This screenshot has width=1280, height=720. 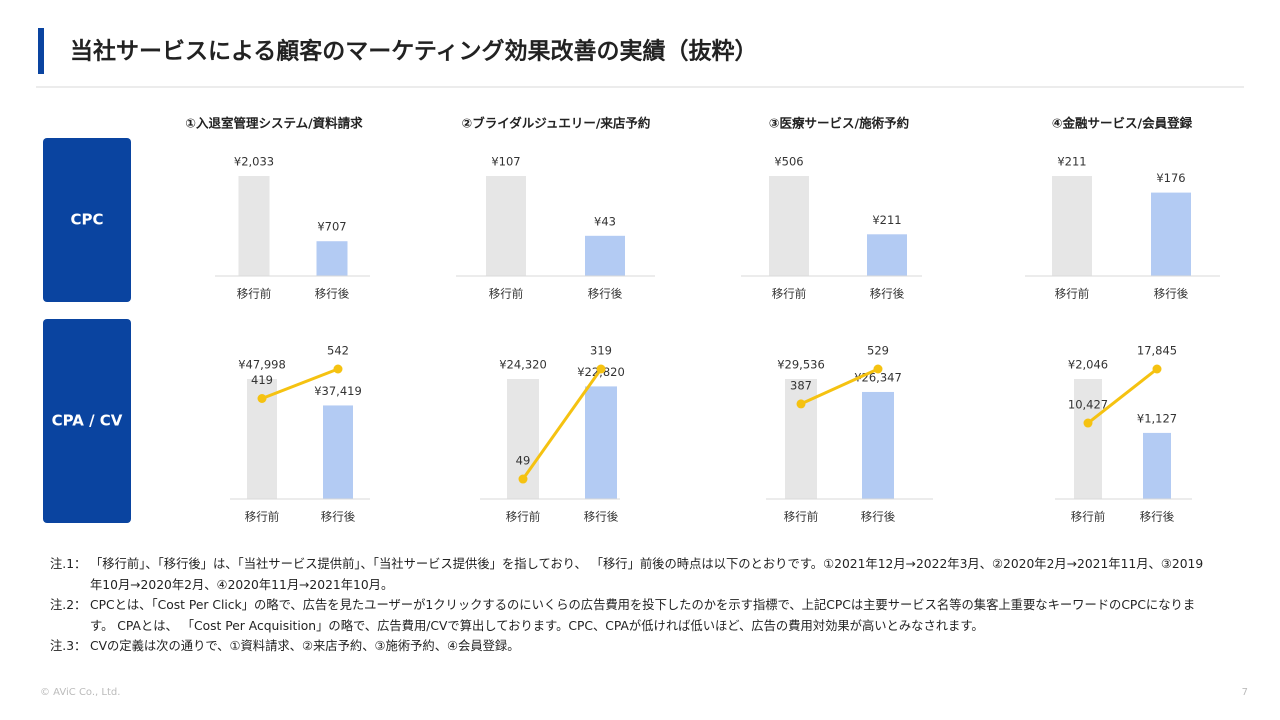 What do you see at coordinates (1088, 365) in the screenshot?
I see `bar-value-label: ¥2,046` at bounding box center [1088, 365].